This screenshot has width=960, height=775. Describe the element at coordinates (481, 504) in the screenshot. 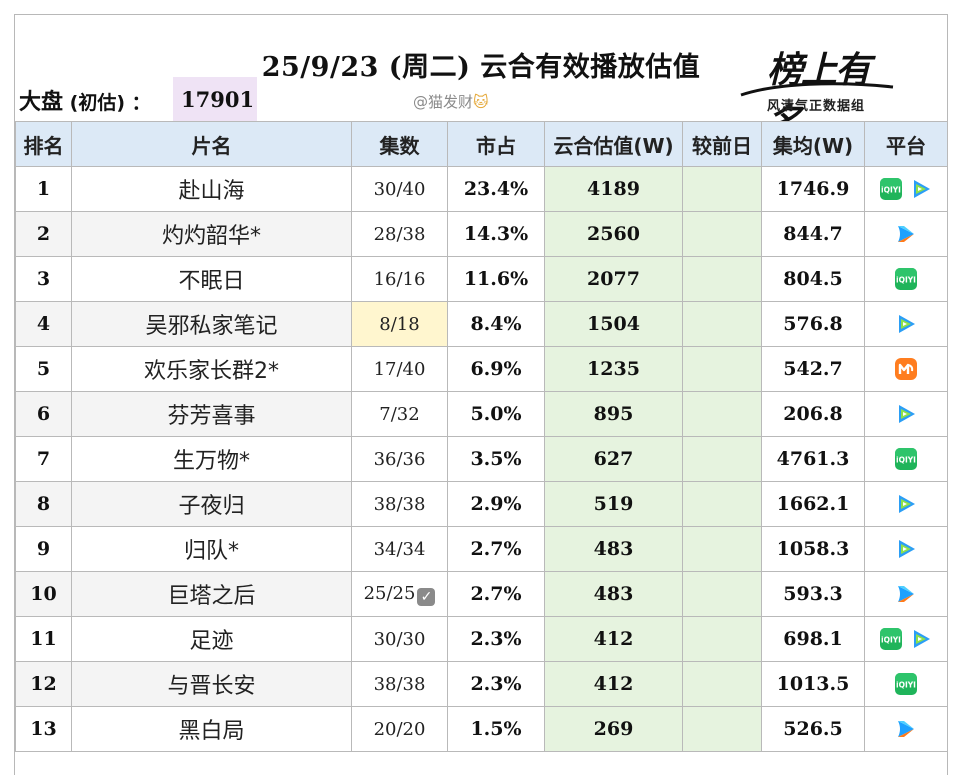

I see `table-row: 8 子夜归 38/38 2.9% 519 1662.1` at that location.